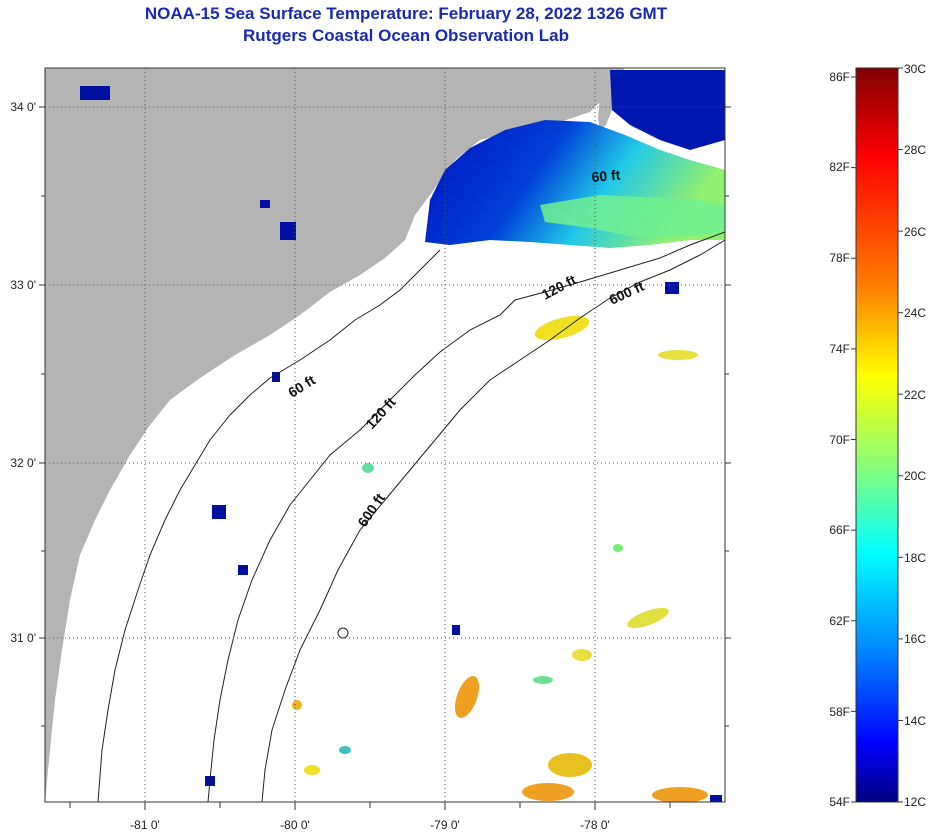 This screenshot has width=936, height=832. Describe the element at coordinates (915, 802) in the screenshot. I see `colorbar-c-label: 12C` at that location.